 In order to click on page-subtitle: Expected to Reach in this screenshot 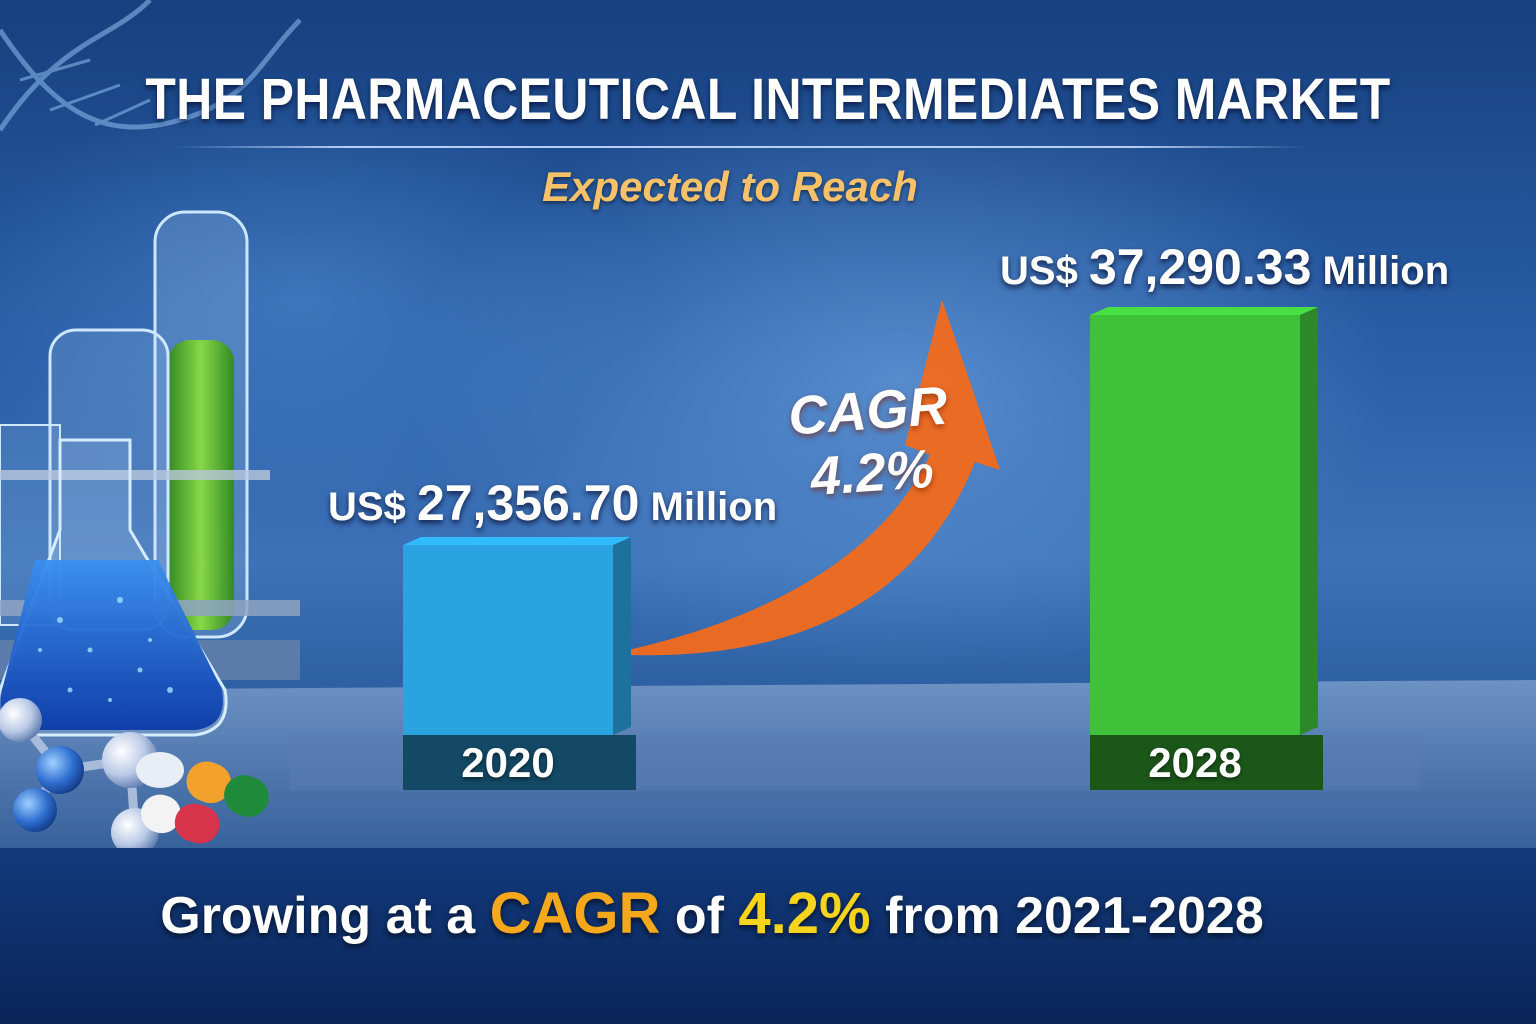, I will do `click(730, 186)`.